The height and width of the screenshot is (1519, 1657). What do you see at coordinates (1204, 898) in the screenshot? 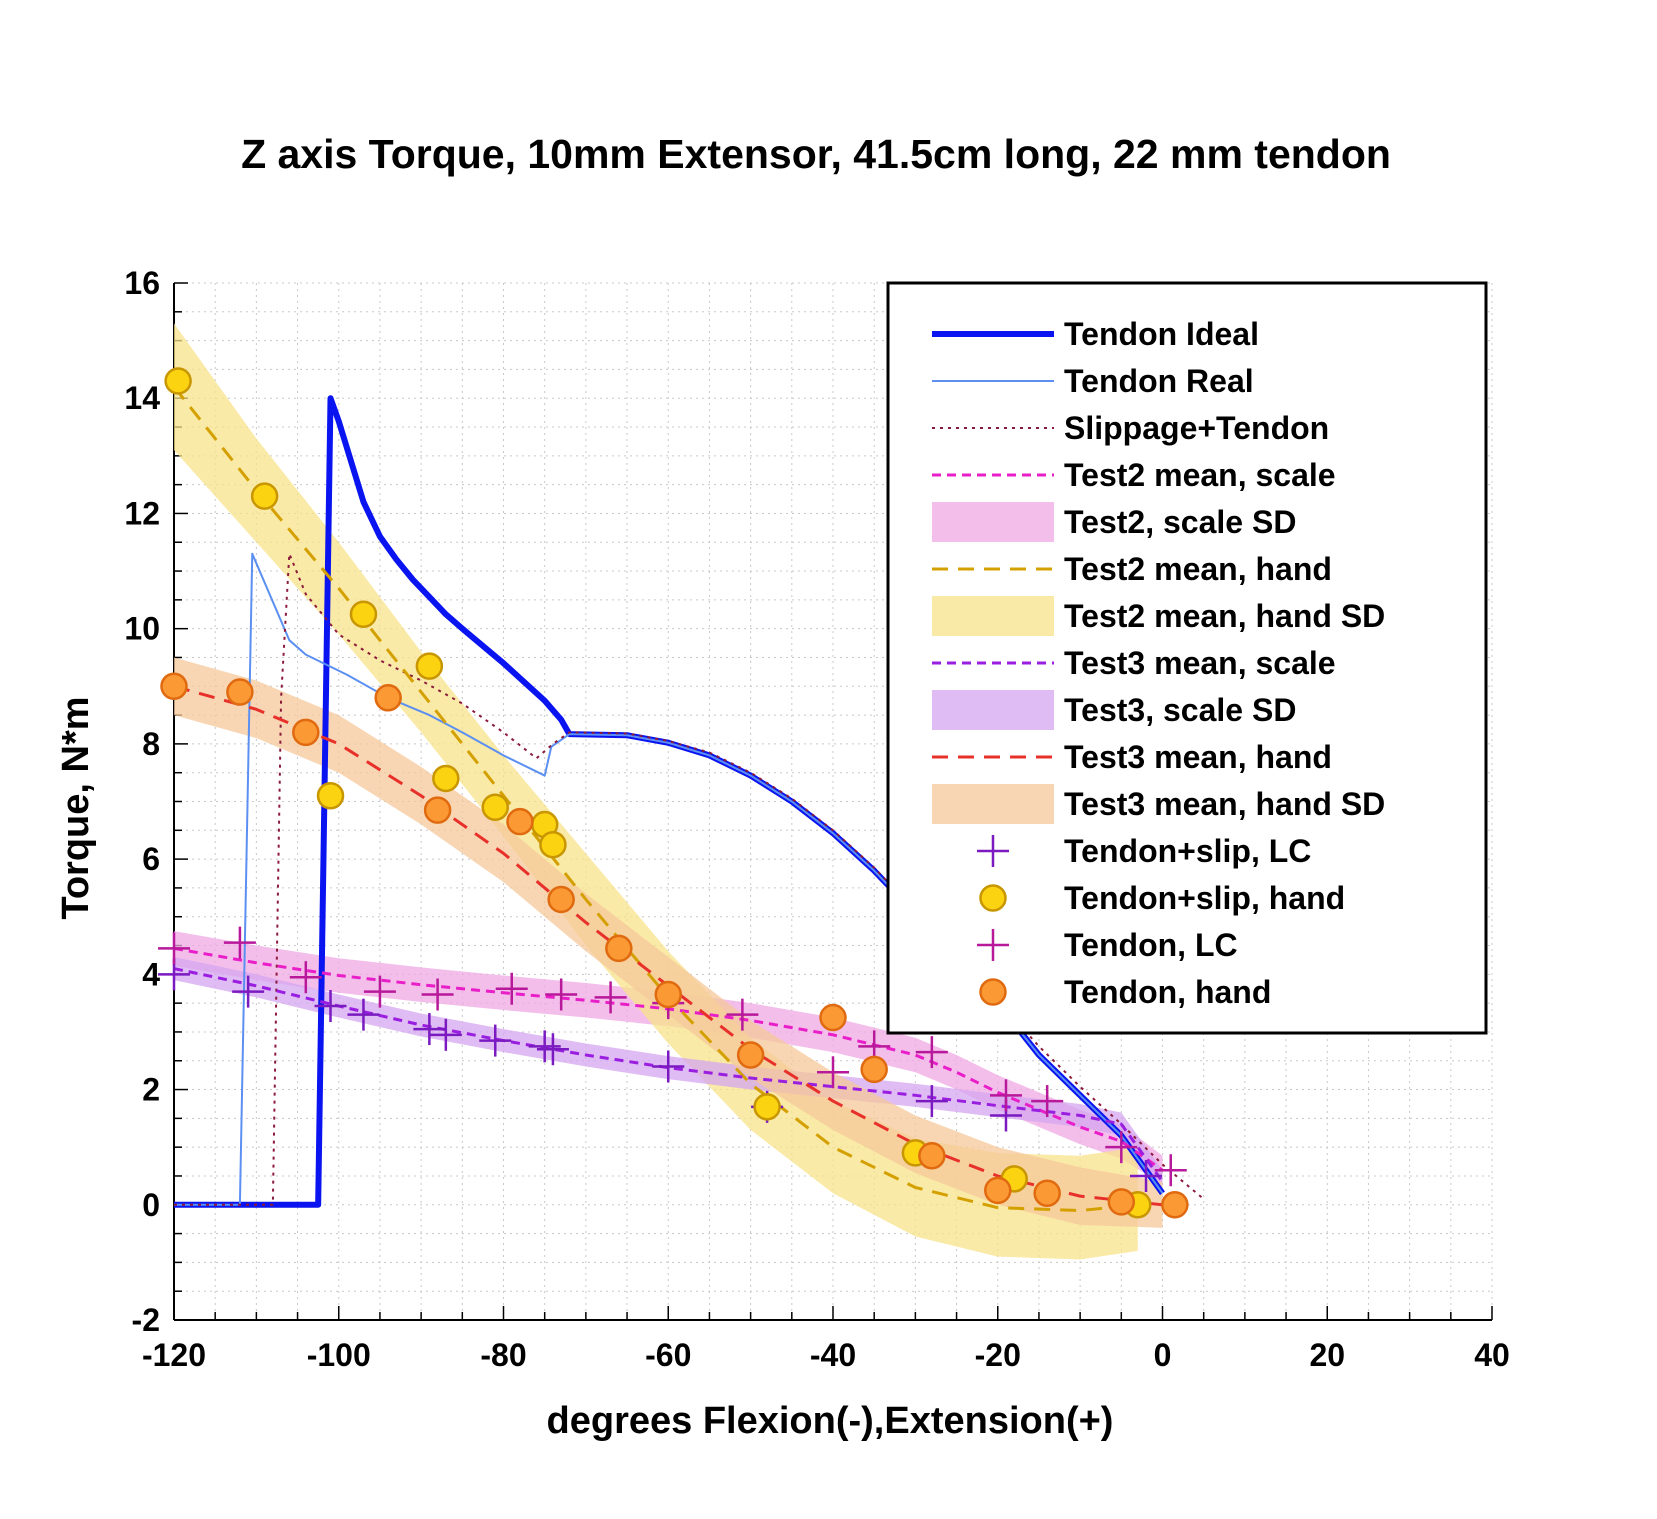
I see `legend-label: Tendon+slip, hand` at bounding box center [1204, 898].